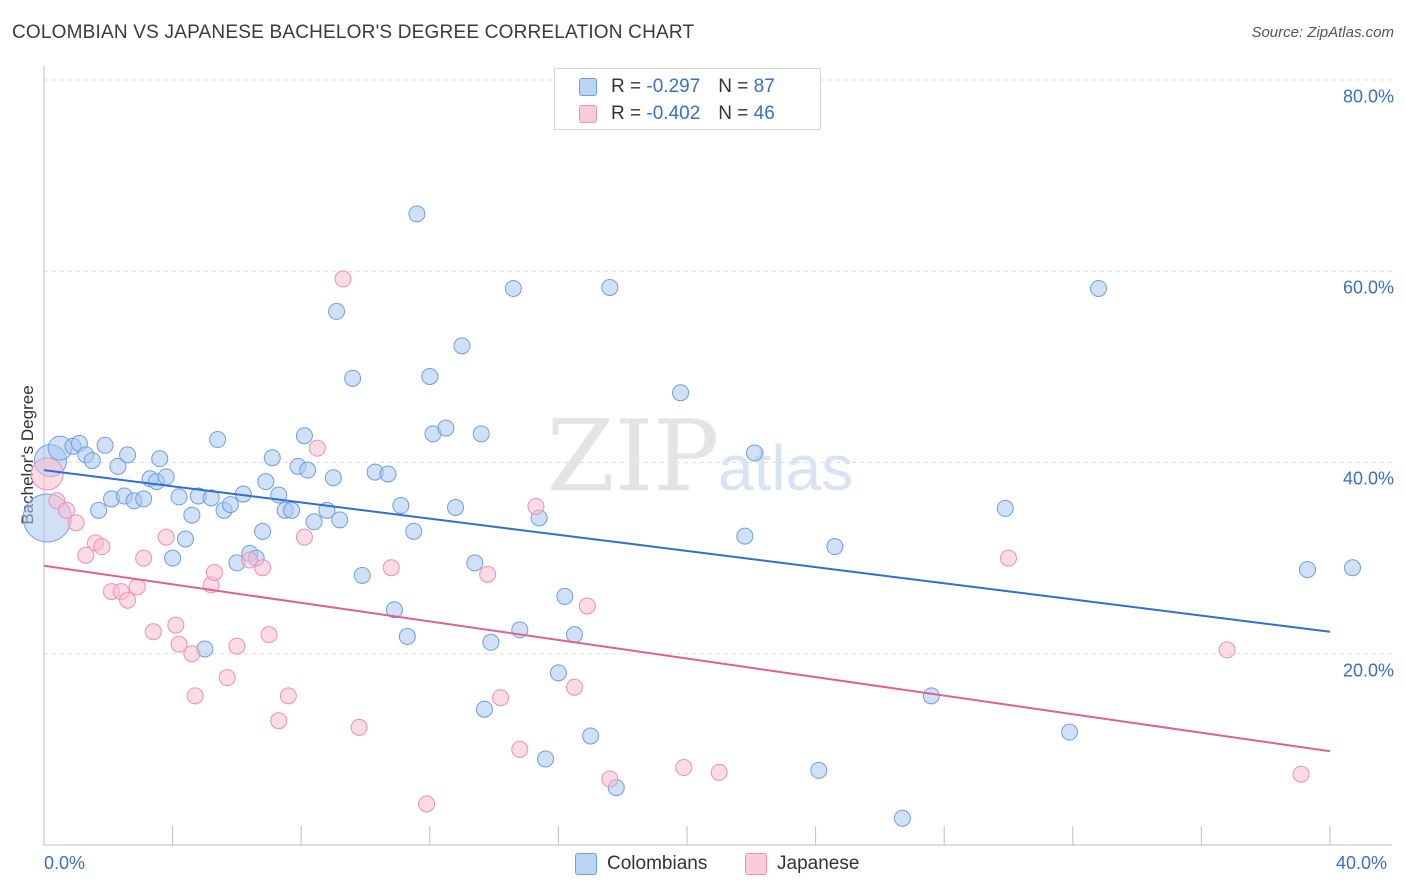 This screenshot has width=1406, height=892. I want to click on y-tick-label-40: 40.0%, so click(1368, 478).